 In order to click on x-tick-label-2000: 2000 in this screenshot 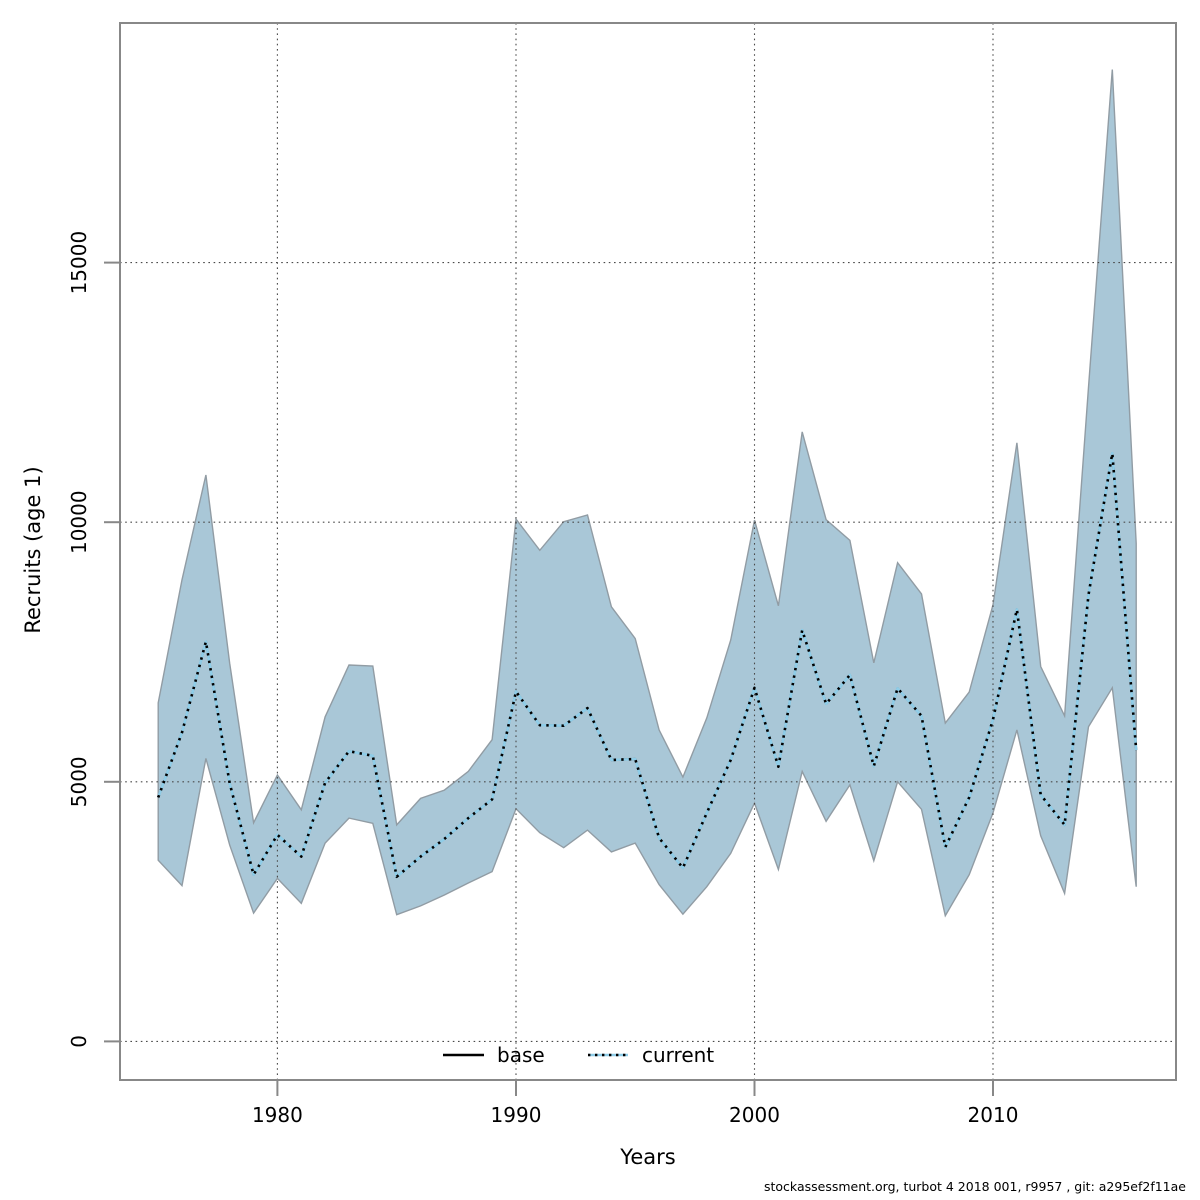, I will do `click(754, 1115)`.